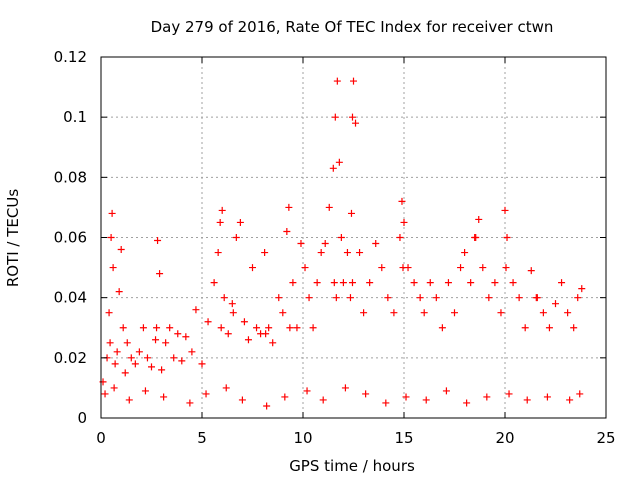 The width and height of the screenshot is (640, 480). I want to click on y-tick-label: 0.02, so click(70, 358).